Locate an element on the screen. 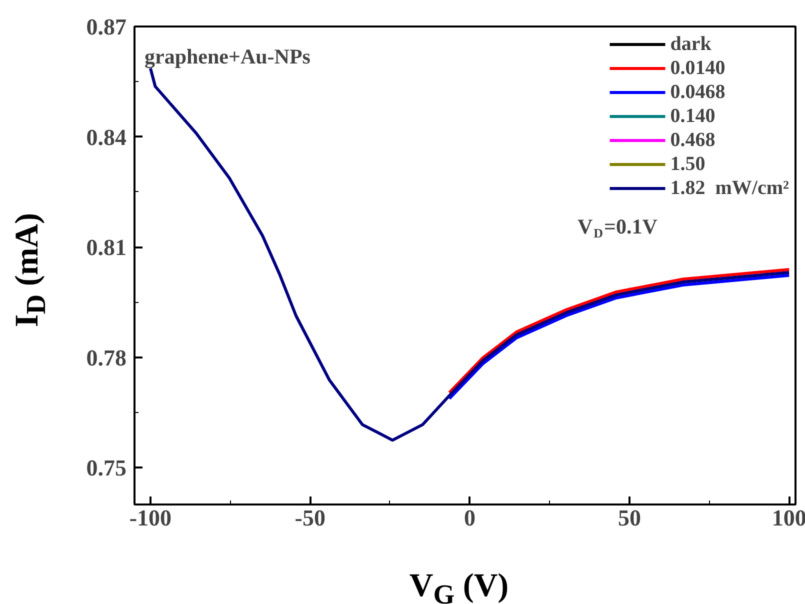 Image resolution: width=805 pixels, height=604 pixels. y-tick-label: 0.81 is located at coordinates (106, 247).